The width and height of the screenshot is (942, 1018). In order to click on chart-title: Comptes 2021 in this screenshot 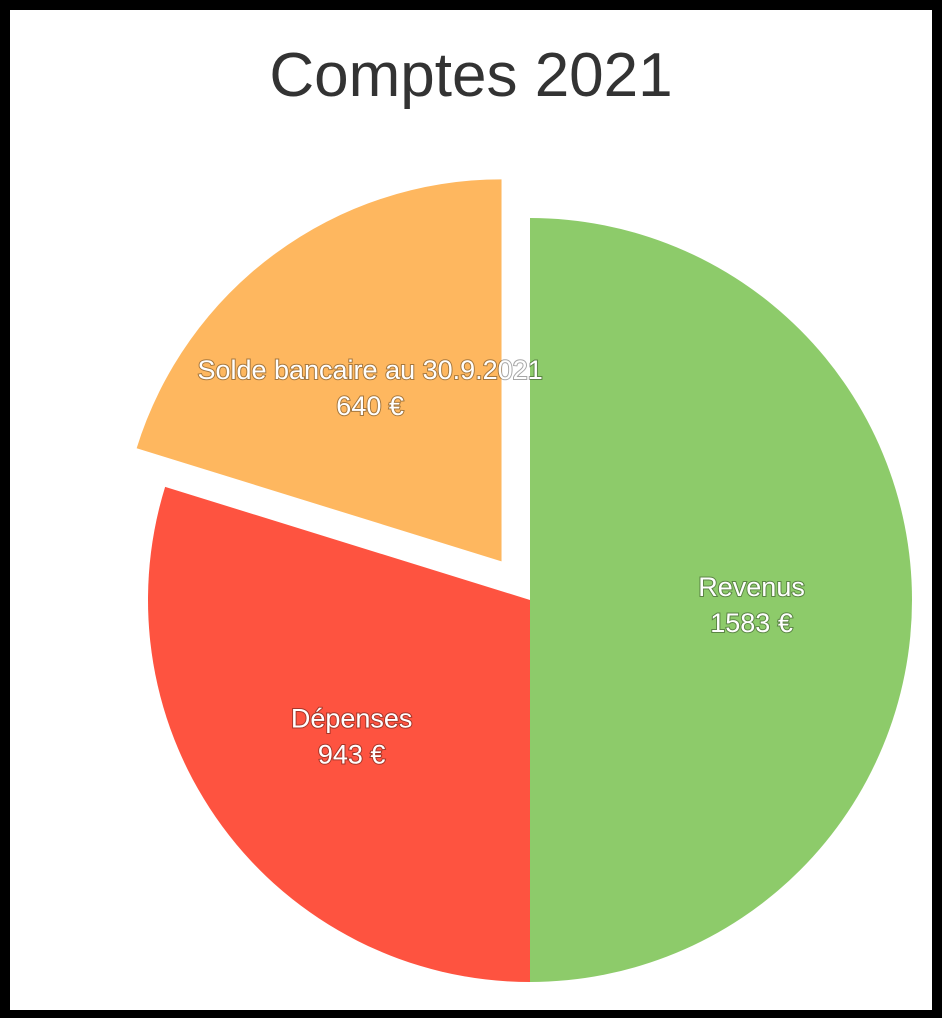, I will do `click(471, 75)`.